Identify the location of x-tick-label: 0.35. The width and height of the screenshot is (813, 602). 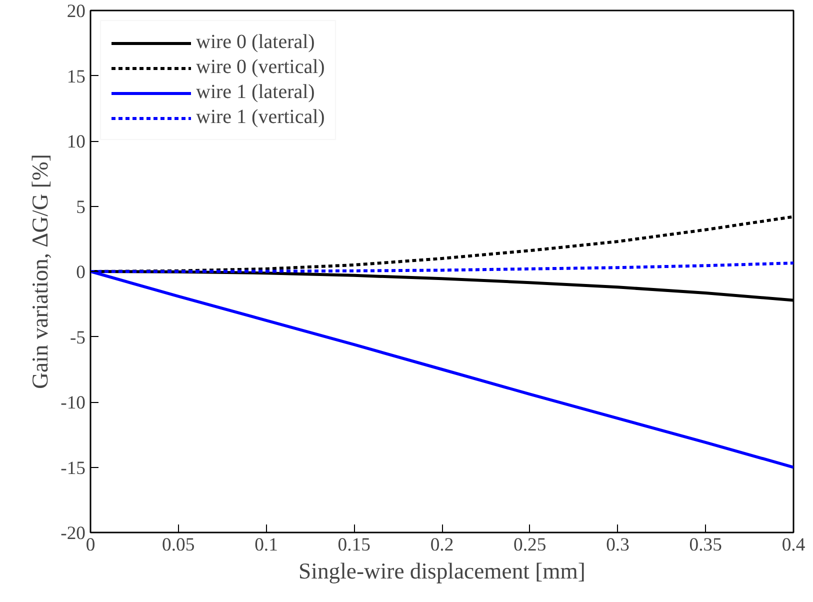
(705, 545).